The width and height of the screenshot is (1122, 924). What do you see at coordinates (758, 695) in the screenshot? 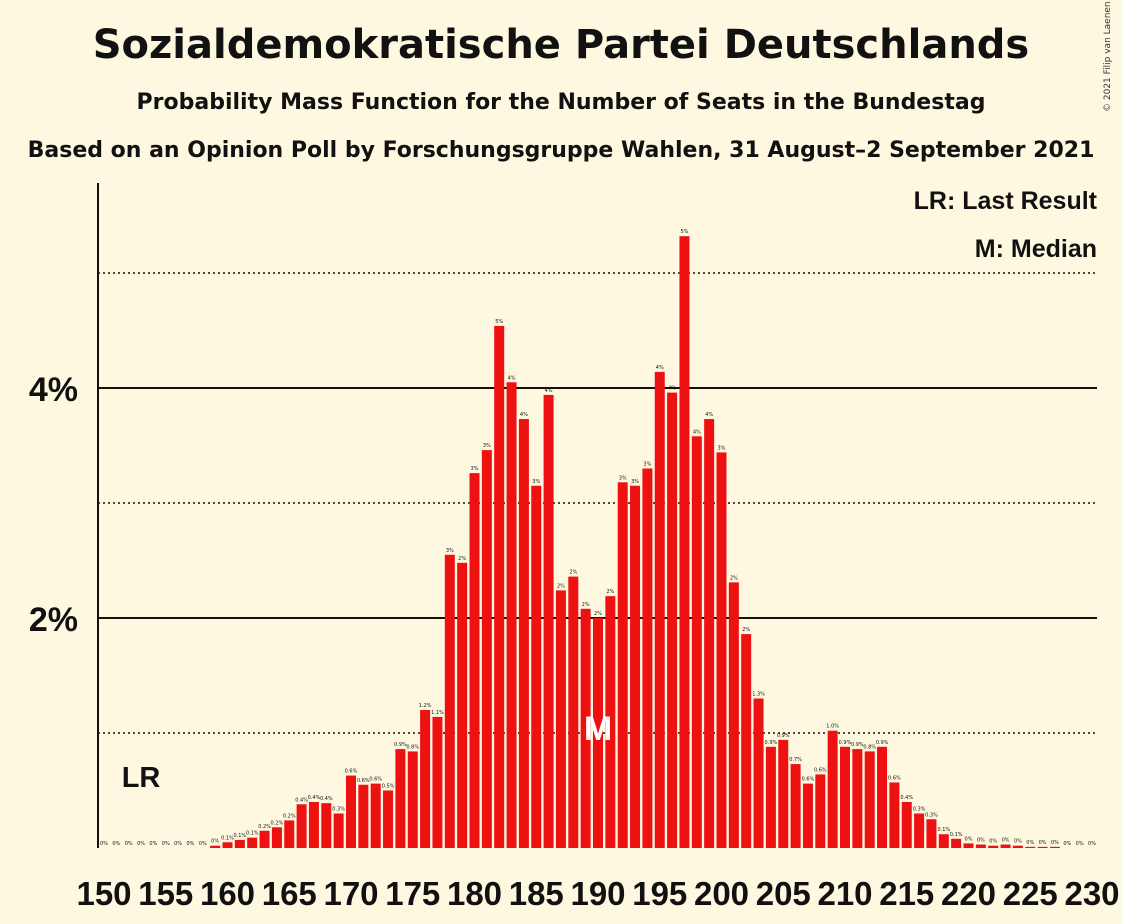
I see `bar-label-seat-203: 1.3%` at bounding box center [758, 695].